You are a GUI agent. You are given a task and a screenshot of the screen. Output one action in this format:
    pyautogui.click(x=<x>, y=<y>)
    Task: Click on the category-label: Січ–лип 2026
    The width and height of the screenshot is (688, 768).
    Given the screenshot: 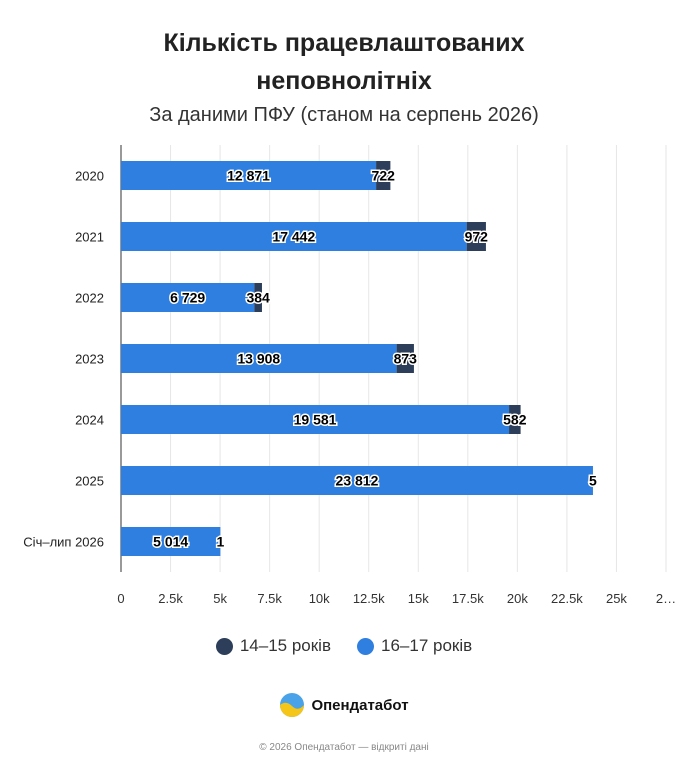 What is the action you would take?
    pyautogui.click(x=63, y=542)
    